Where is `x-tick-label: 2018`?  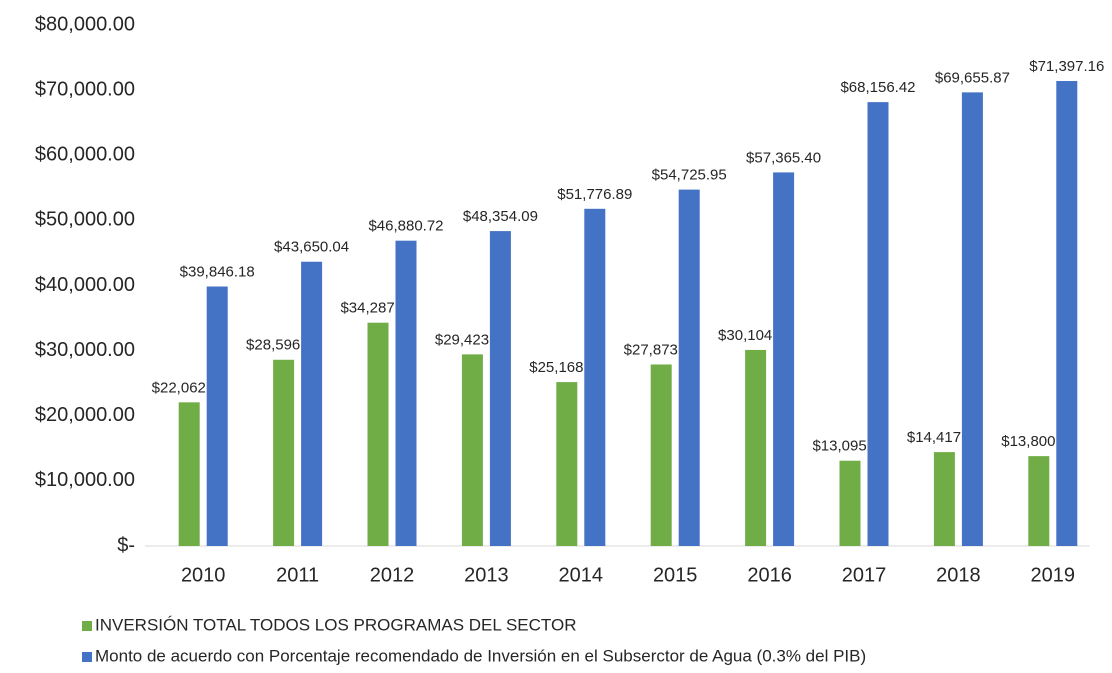
x-tick-label: 2018 is located at coordinates (958, 575).